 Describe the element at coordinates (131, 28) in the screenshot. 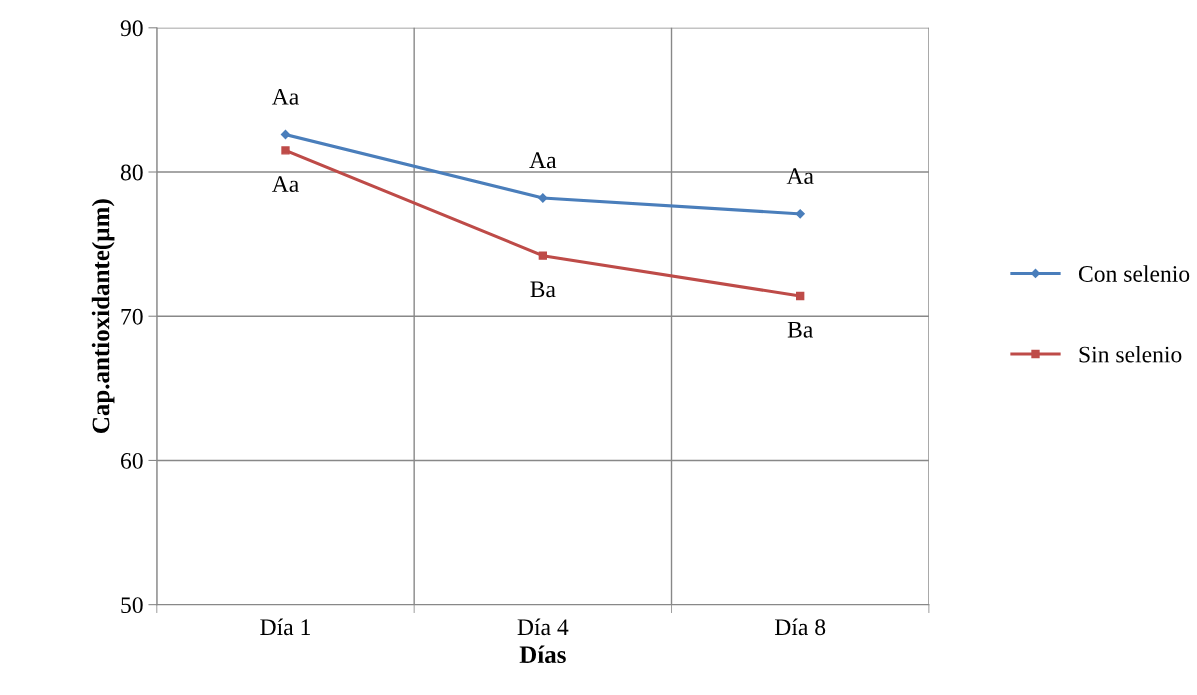

I see `y-tick-label: 90` at that location.